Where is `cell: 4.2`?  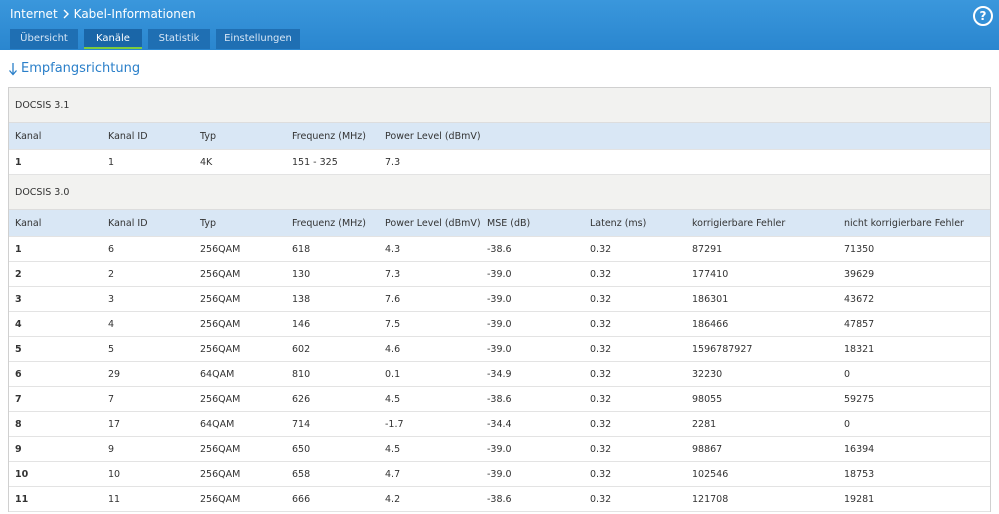
cell: 4.2 is located at coordinates (430, 499).